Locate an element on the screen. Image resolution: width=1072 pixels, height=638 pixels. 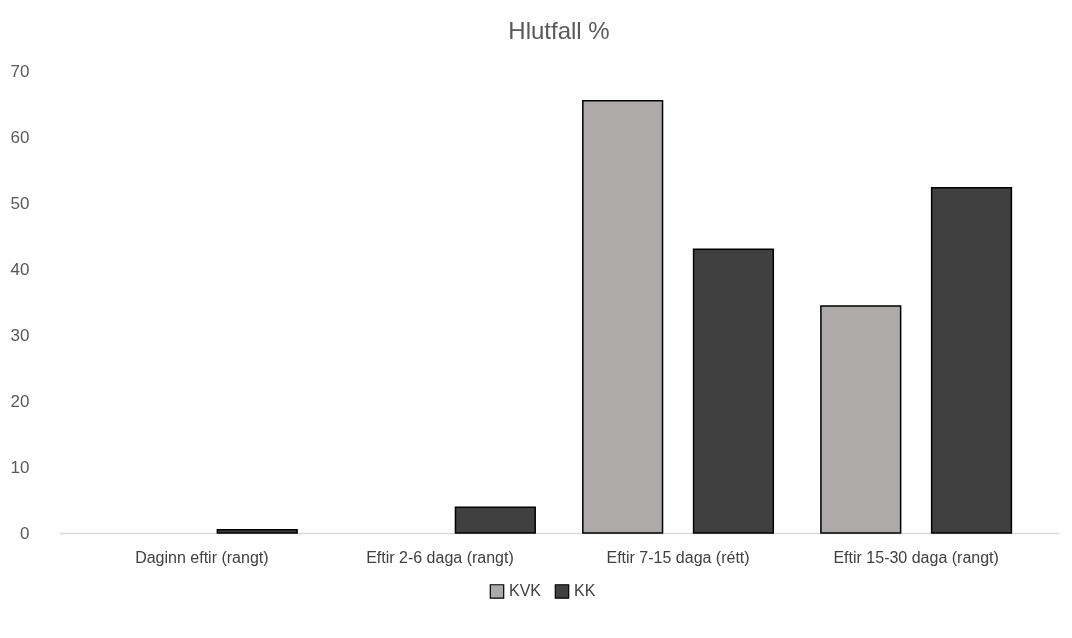
x-tick-label: Daginn eftir (rangt) is located at coordinates (202, 557).